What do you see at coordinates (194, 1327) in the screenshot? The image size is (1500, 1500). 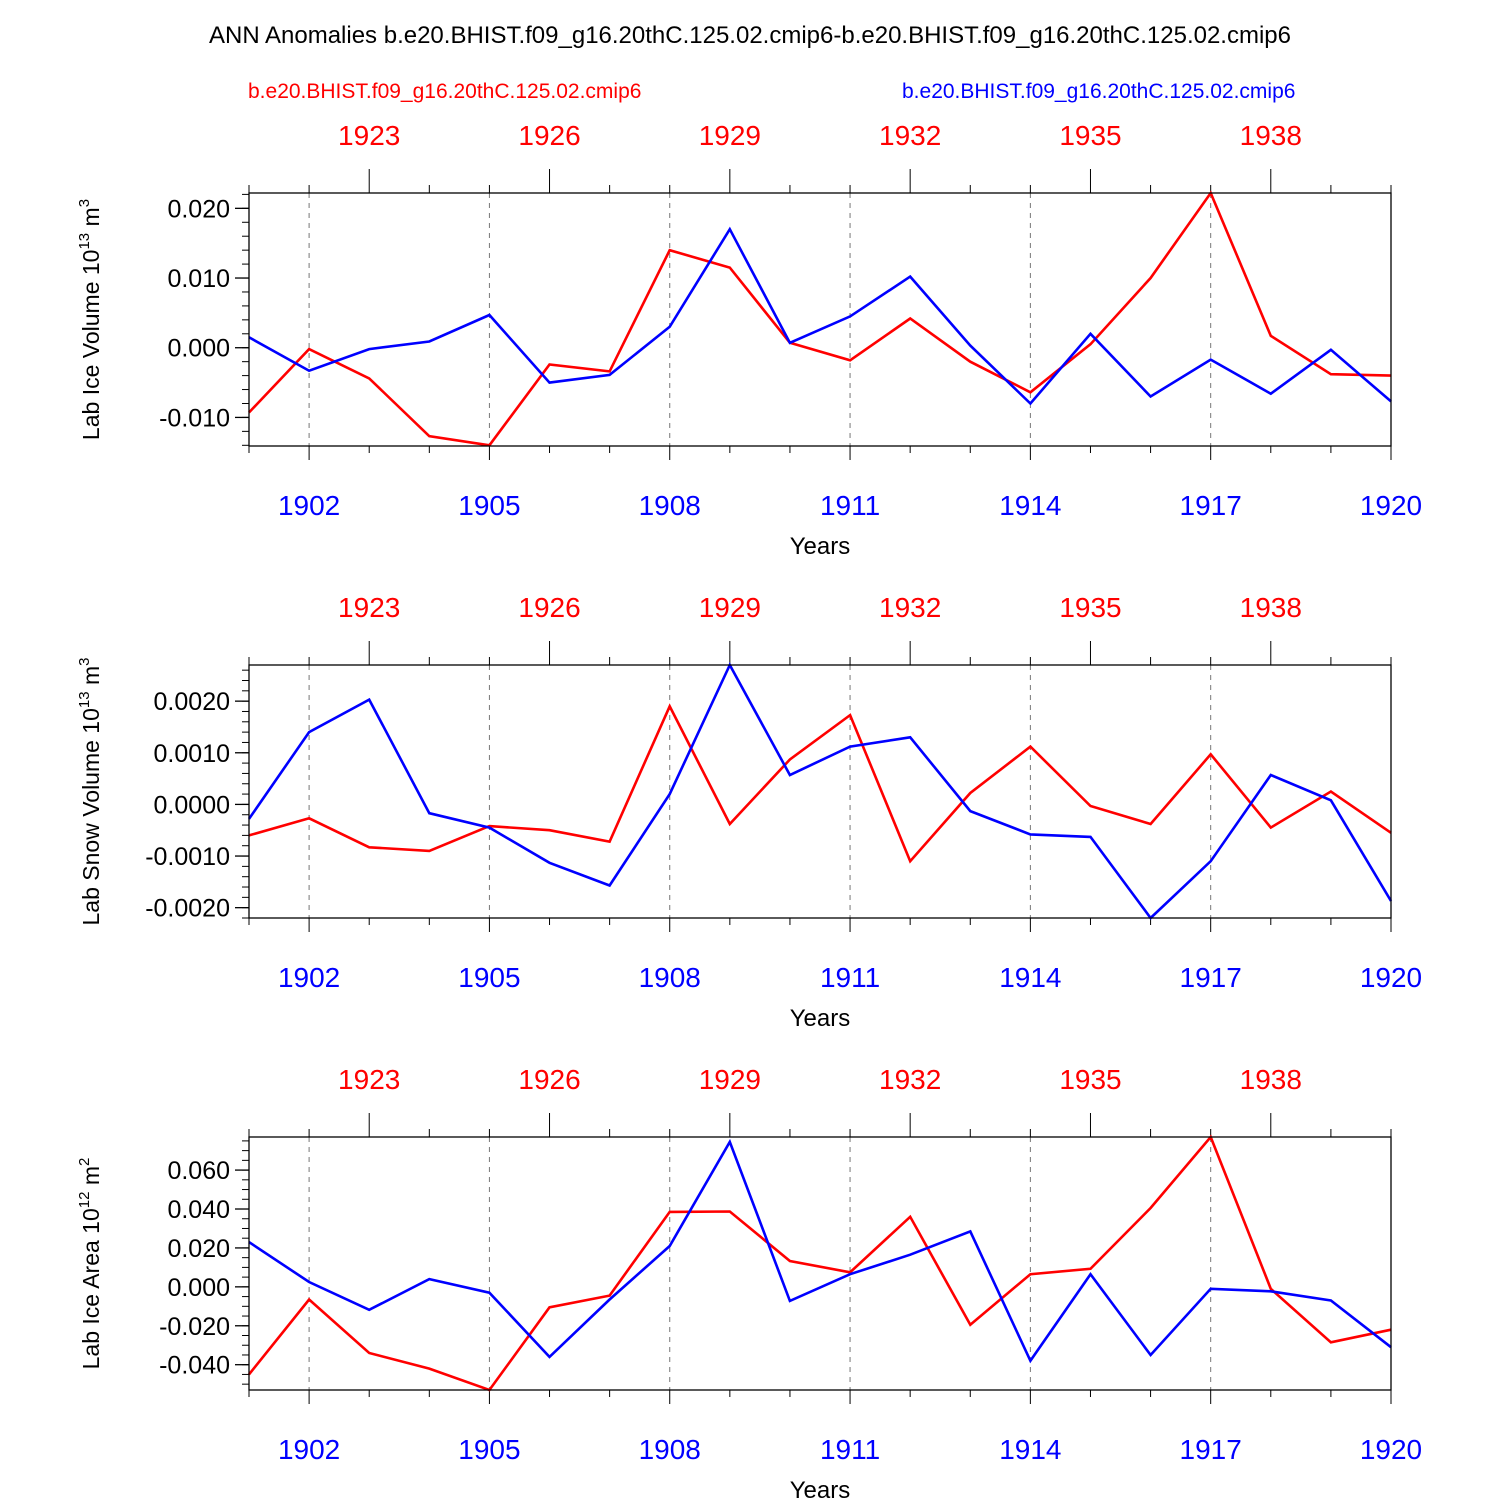 I see `y-tick-label: -0.020` at bounding box center [194, 1327].